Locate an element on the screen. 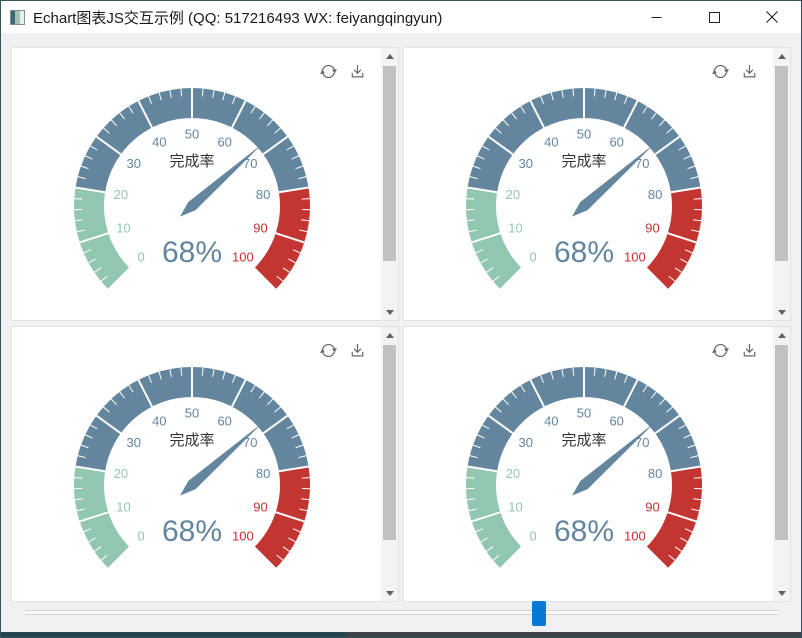 The width and height of the screenshot is (802, 638). maximize-button is located at coordinates (714, 17).